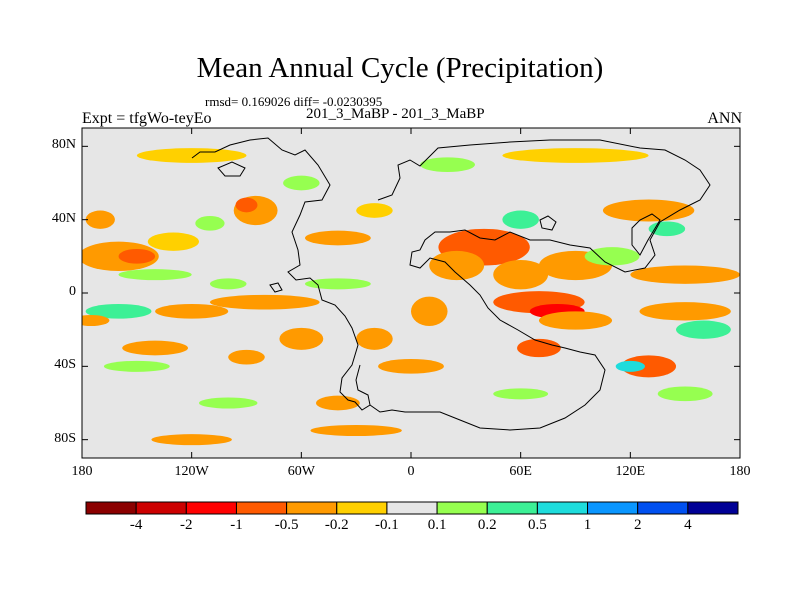  What do you see at coordinates (276, 287) in the screenshot?
I see `coastline-arctic-island` at bounding box center [276, 287].